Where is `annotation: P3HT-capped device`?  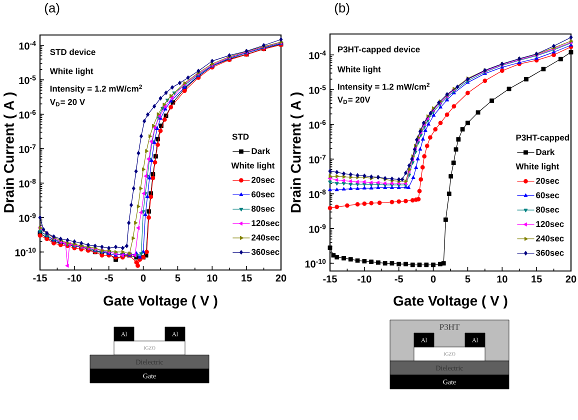 annotation: P3HT-capped device is located at coordinates (379, 50).